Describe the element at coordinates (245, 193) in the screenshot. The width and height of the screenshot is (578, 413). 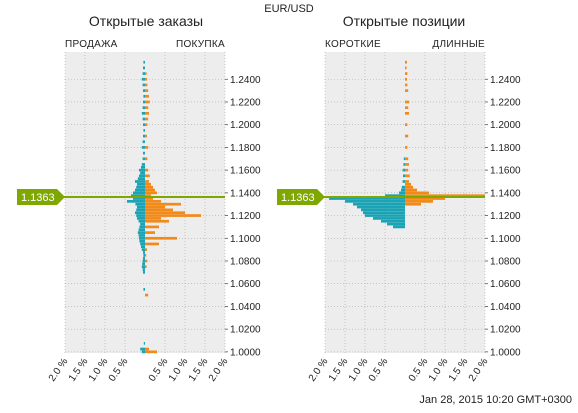
I see `y-tick-label: 1.1400` at that location.